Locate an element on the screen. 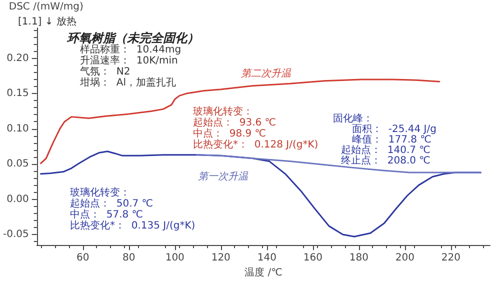  y-tick-label: 0.10 is located at coordinates (17, 128).